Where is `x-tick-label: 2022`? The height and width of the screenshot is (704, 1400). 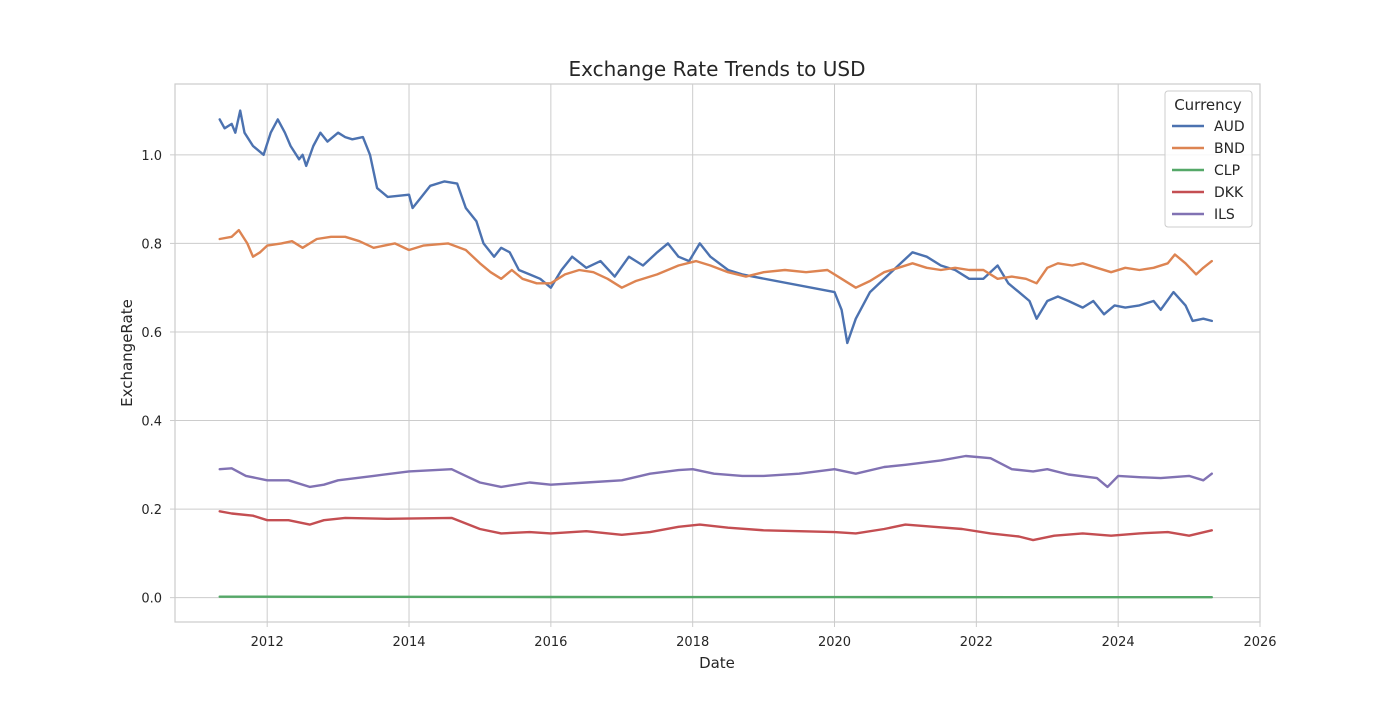
x-tick-label: 2022 is located at coordinates (976, 642).